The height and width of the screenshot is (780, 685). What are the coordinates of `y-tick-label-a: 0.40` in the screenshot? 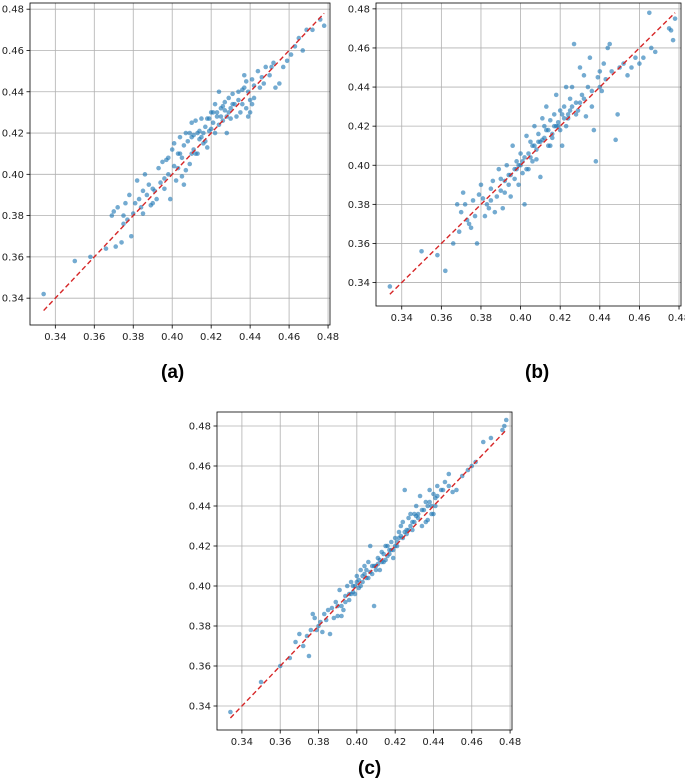 It's located at (13, 175).